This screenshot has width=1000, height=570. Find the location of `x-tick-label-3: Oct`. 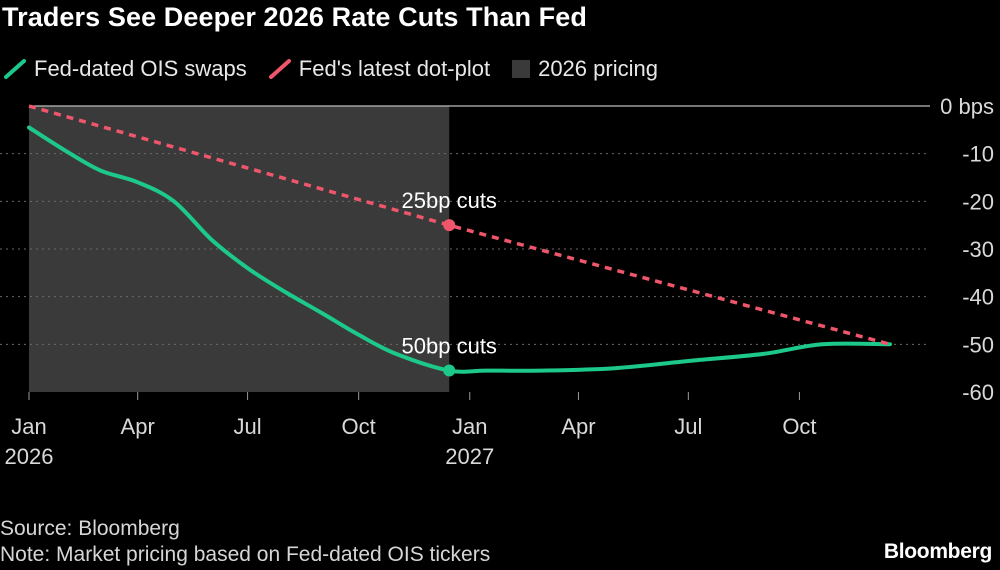

x-tick-label-3: Oct is located at coordinates (359, 426).